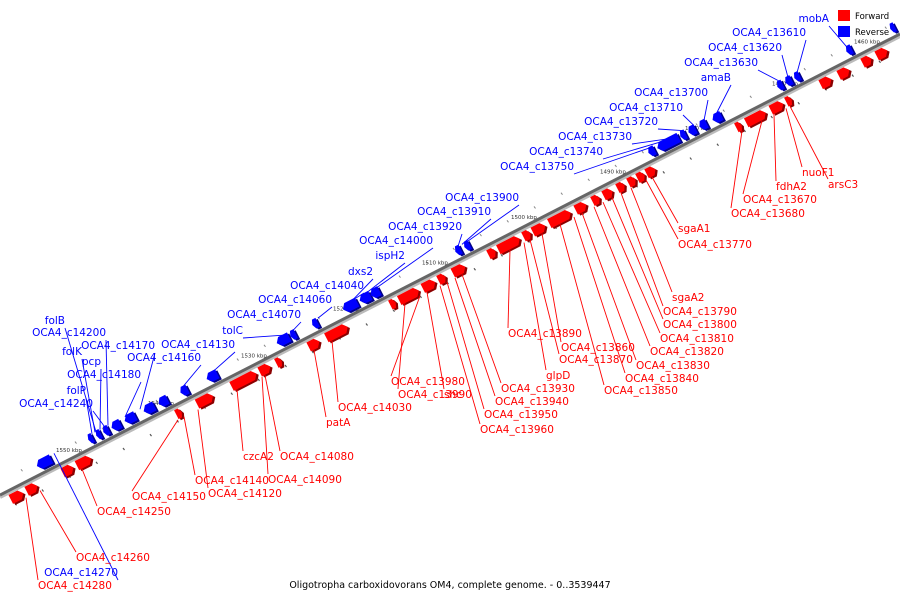 The image size is (900, 600). What do you see at coordinates (390, 256) in the screenshot?
I see `gene-label: ispH2` at bounding box center [390, 256].